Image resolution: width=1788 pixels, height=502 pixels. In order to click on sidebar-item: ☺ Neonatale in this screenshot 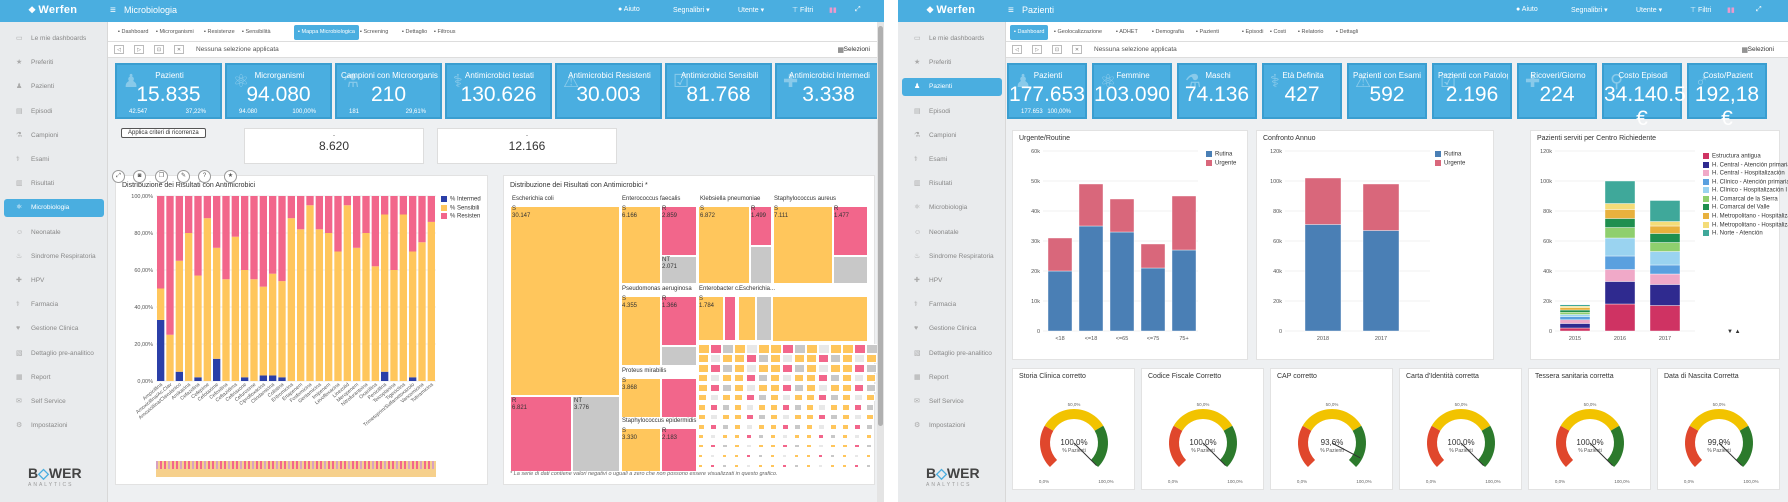, I will do `click(952, 233)`.